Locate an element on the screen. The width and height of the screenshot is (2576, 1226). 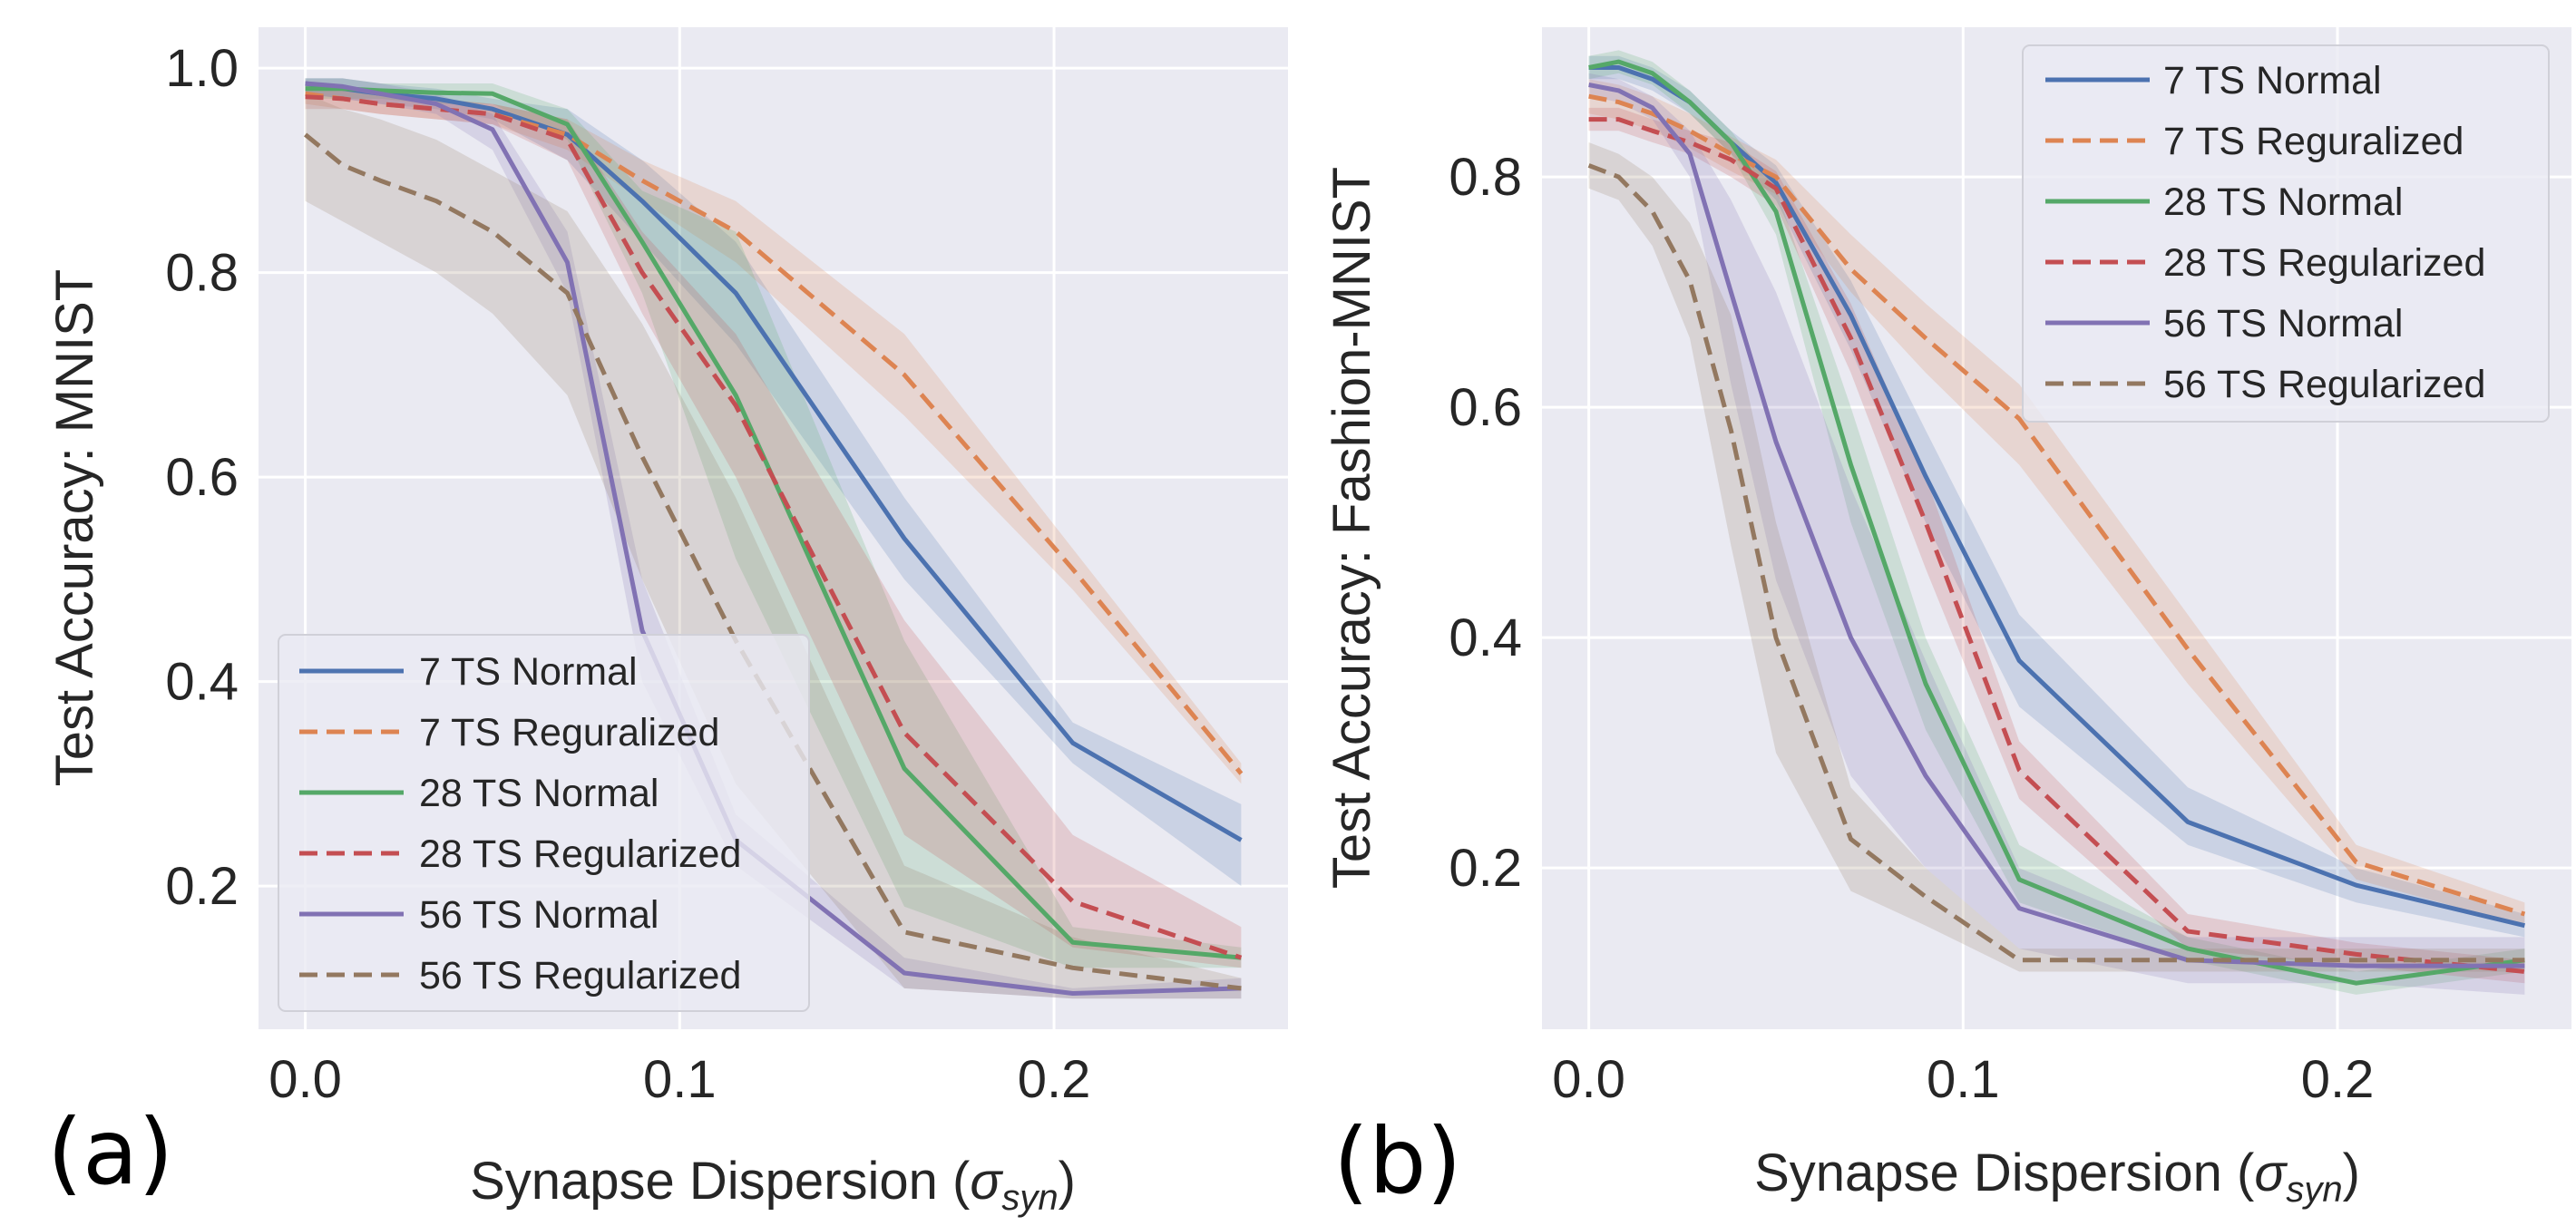
legend-box-b is located at coordinates (2286, 233).